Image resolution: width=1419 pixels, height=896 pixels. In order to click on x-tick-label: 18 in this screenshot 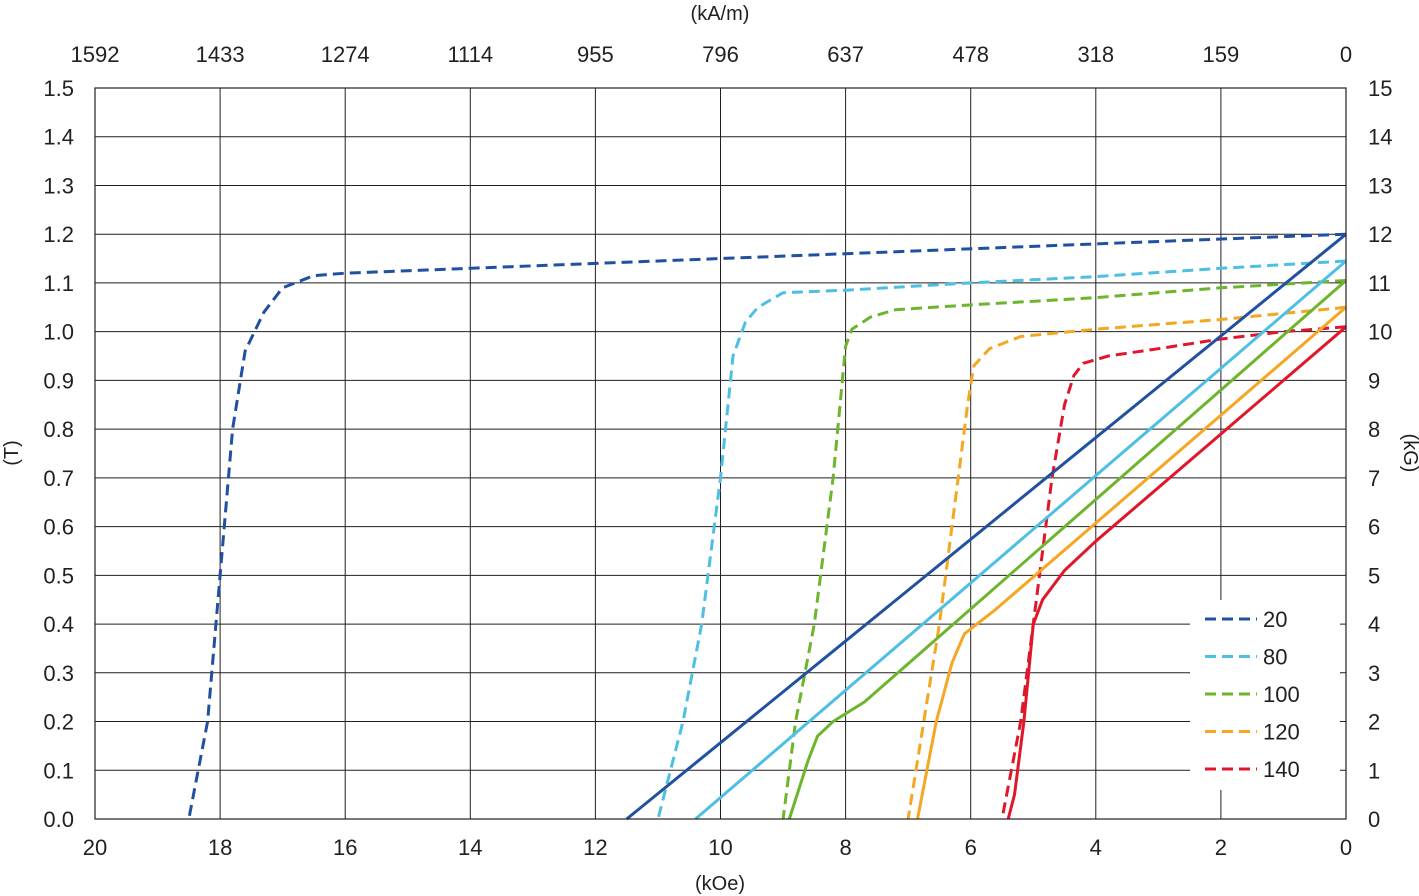, I will do `click(220, 847)`.